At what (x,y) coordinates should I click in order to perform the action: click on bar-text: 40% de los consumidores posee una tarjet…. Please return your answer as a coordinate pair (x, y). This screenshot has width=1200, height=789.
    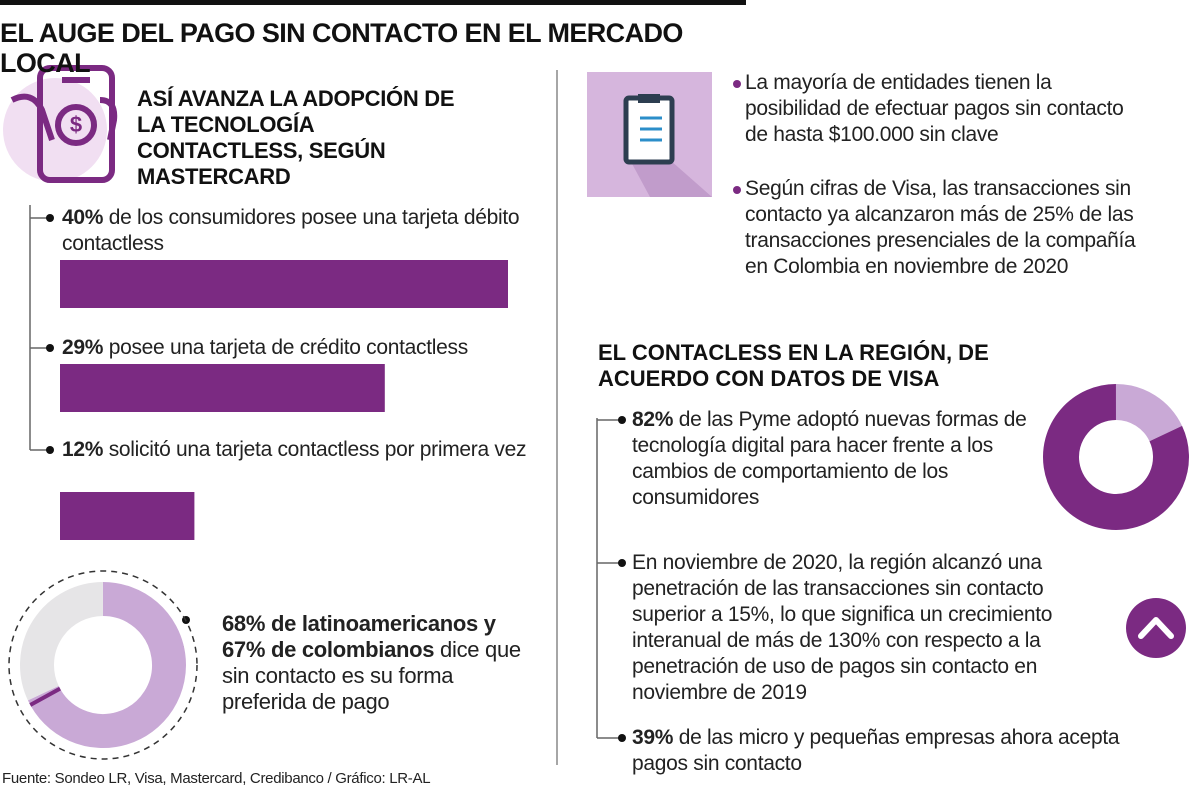
    Looking at the image, I should click on (297, 231).